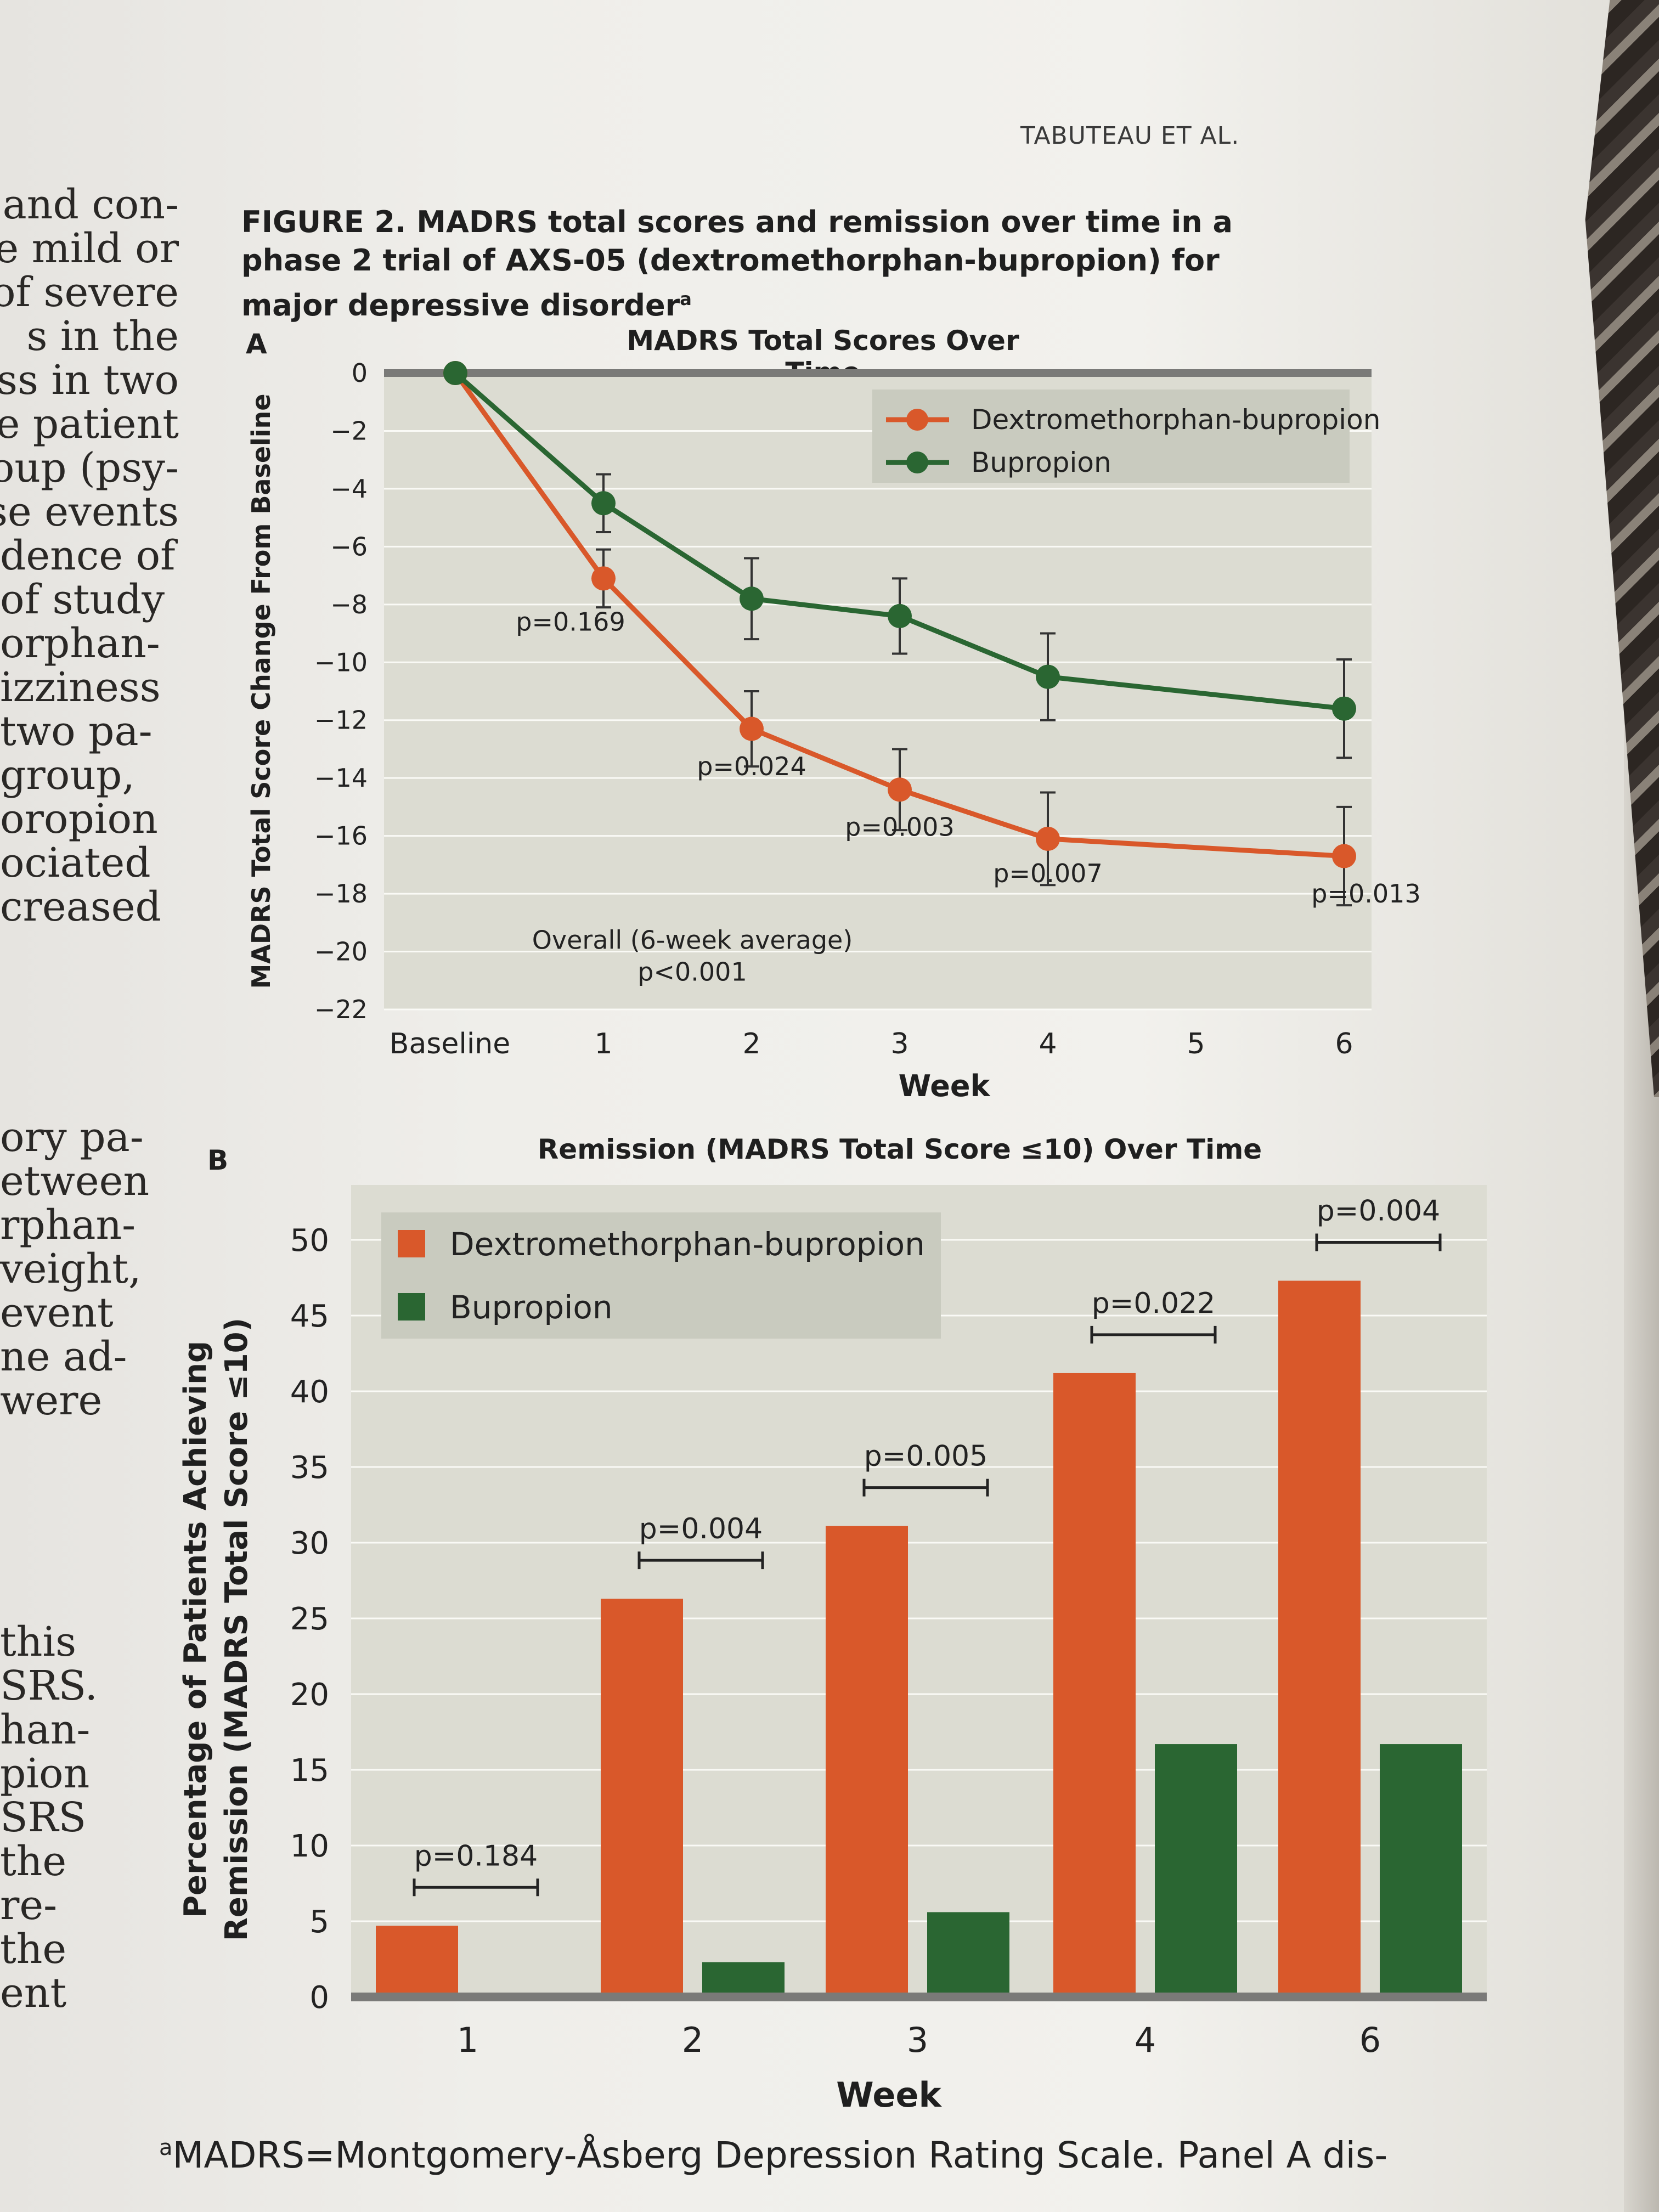  I want to click on body-text-line: oropion, so click(79, 819).